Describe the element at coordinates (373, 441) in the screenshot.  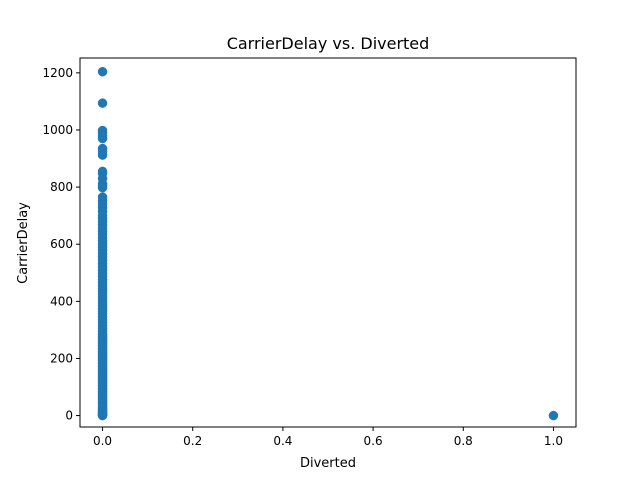
I see `x-tick-label: 0.6` at that location.